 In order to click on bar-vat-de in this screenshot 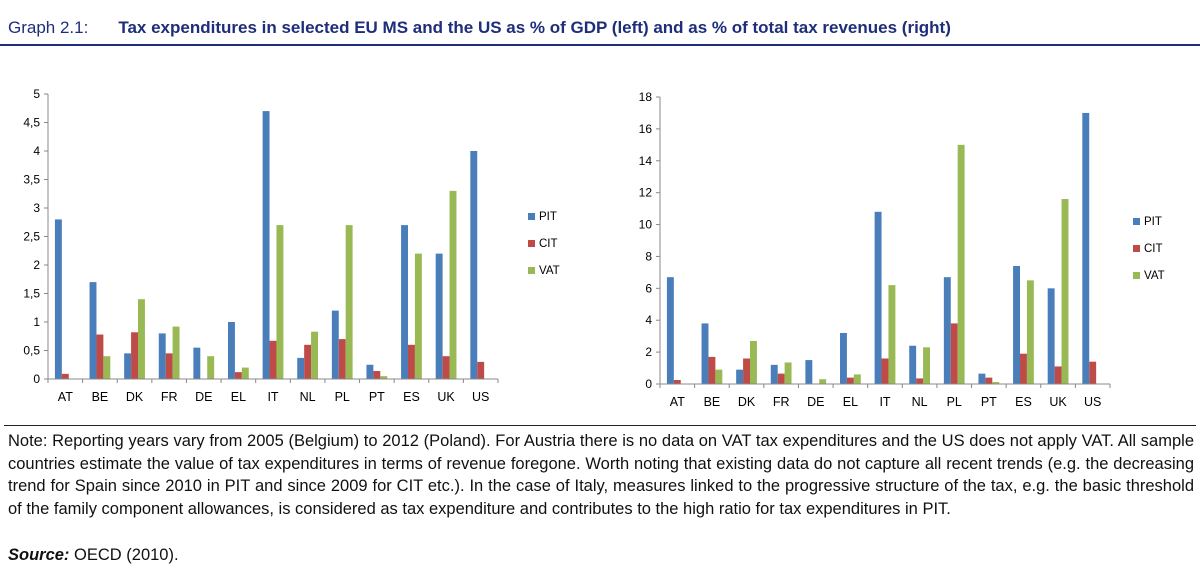, I will do `click(211, 367)`.